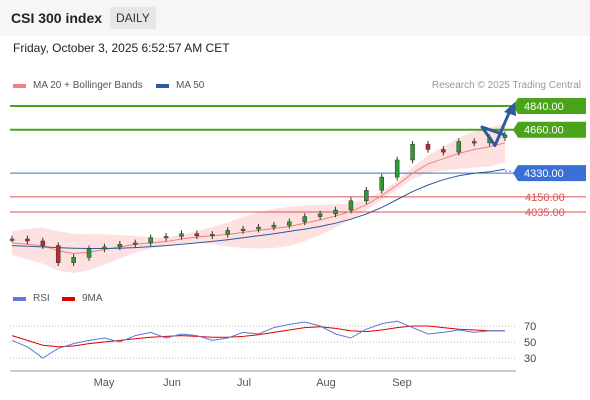 The height and width of the screenshot is (400, 590). I want to click on legend-ma20-label: MA 20 + Bollinger Bands, so click(88, 85).